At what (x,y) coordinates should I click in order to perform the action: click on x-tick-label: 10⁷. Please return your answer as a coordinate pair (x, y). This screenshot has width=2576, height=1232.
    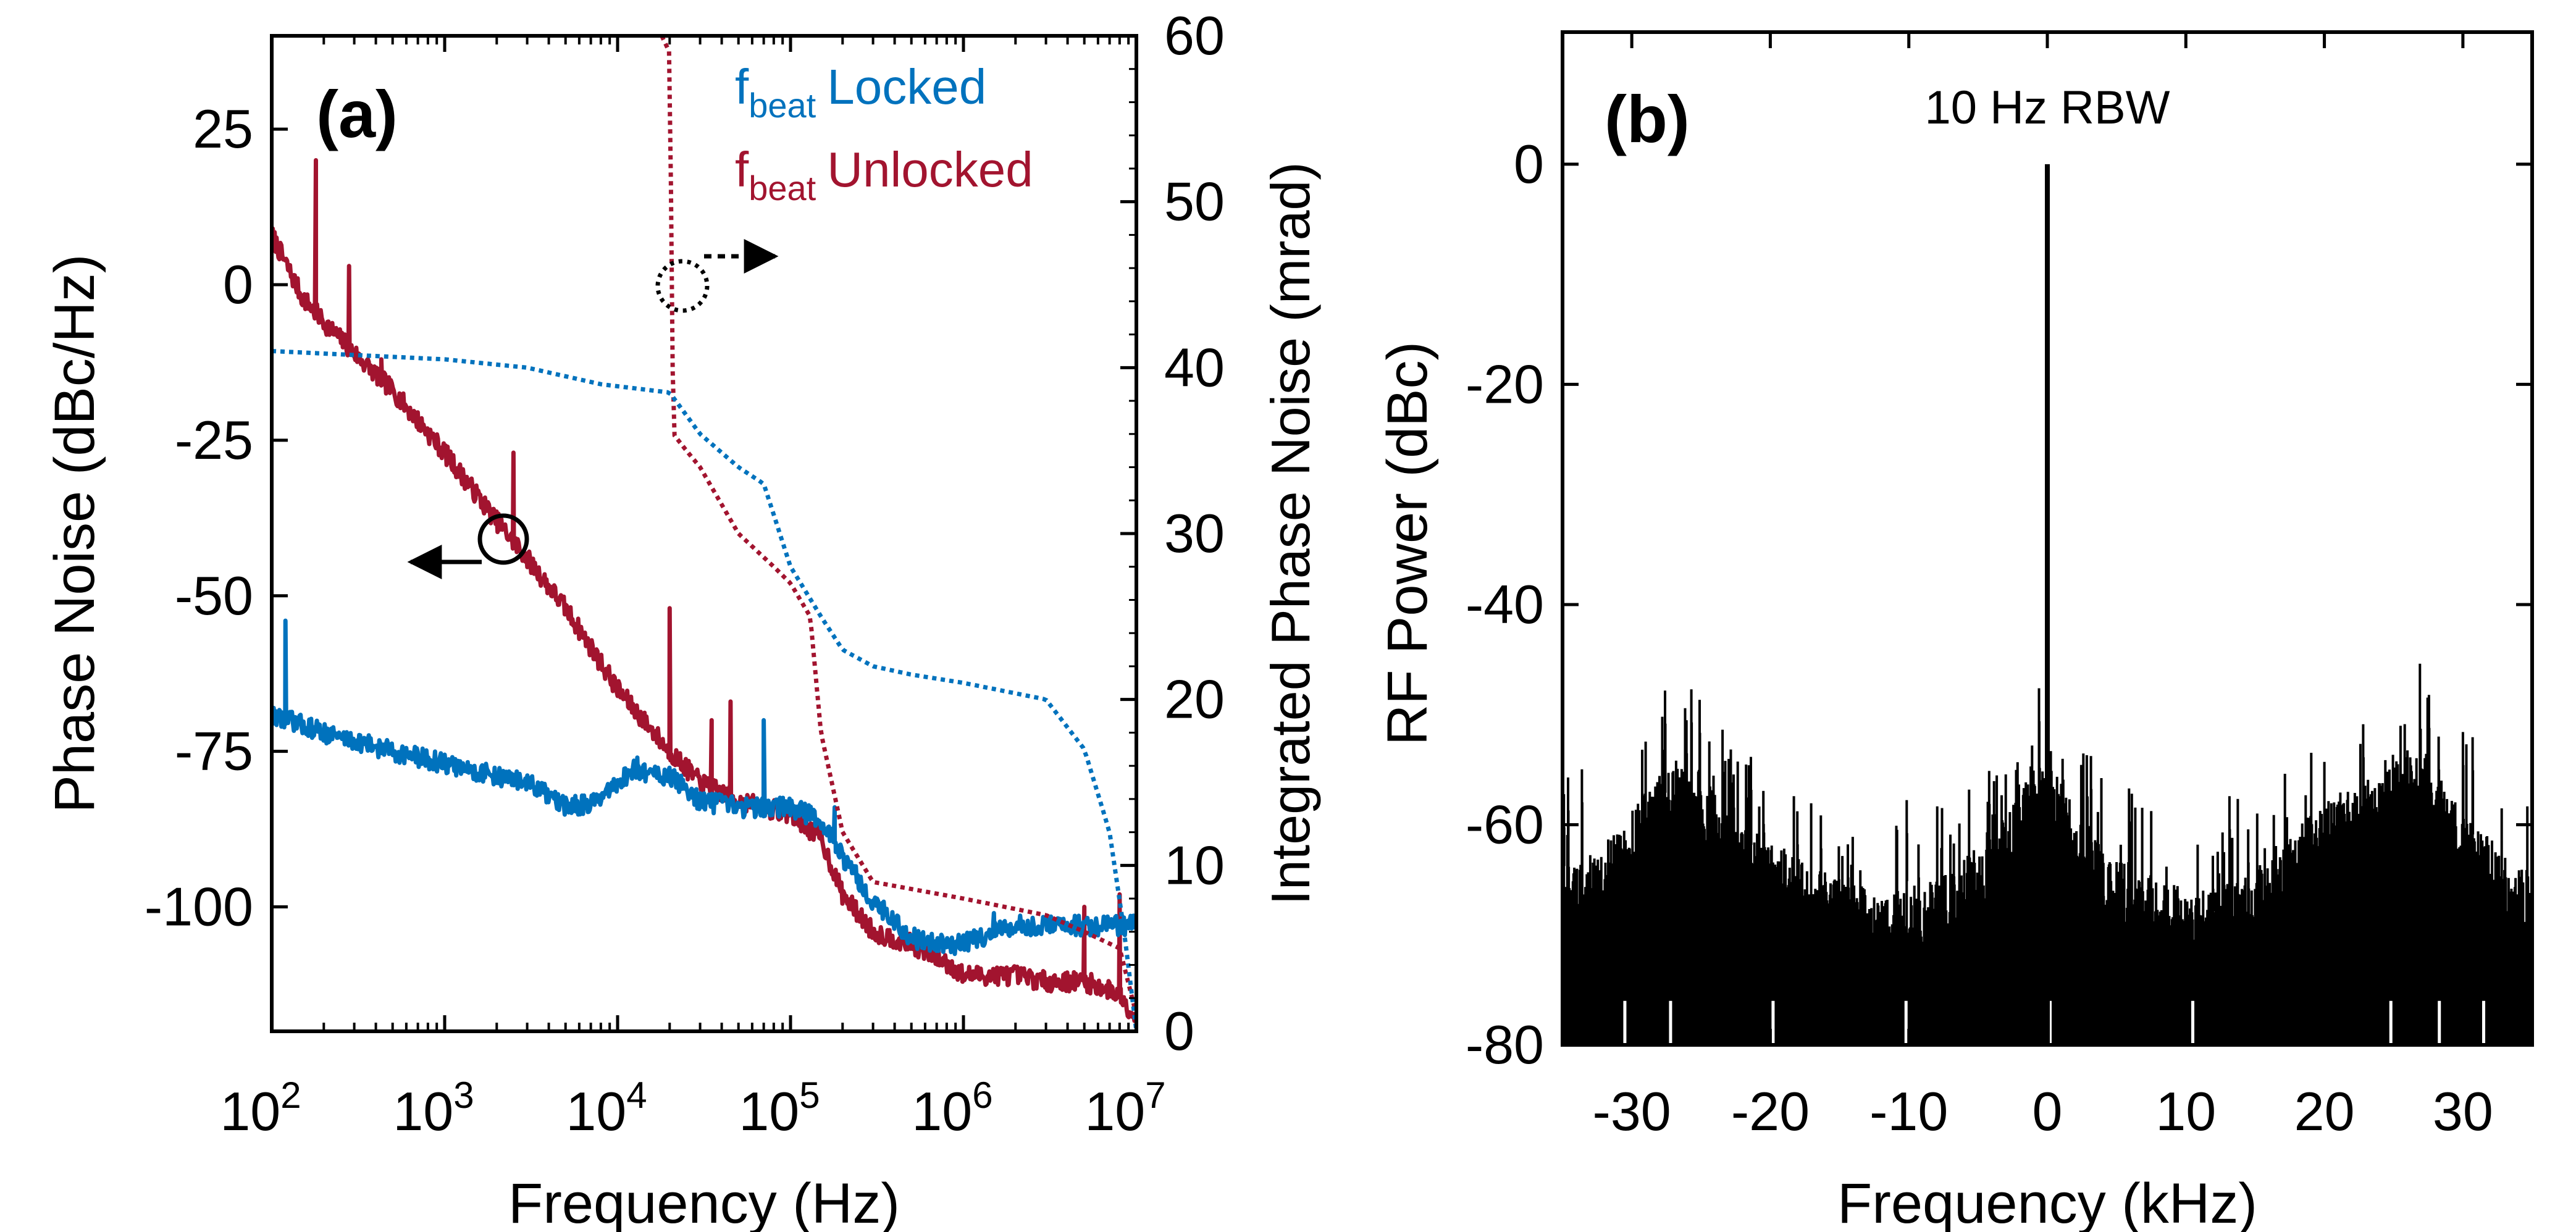
    Looking at the image, I should click on (1125, 1108).